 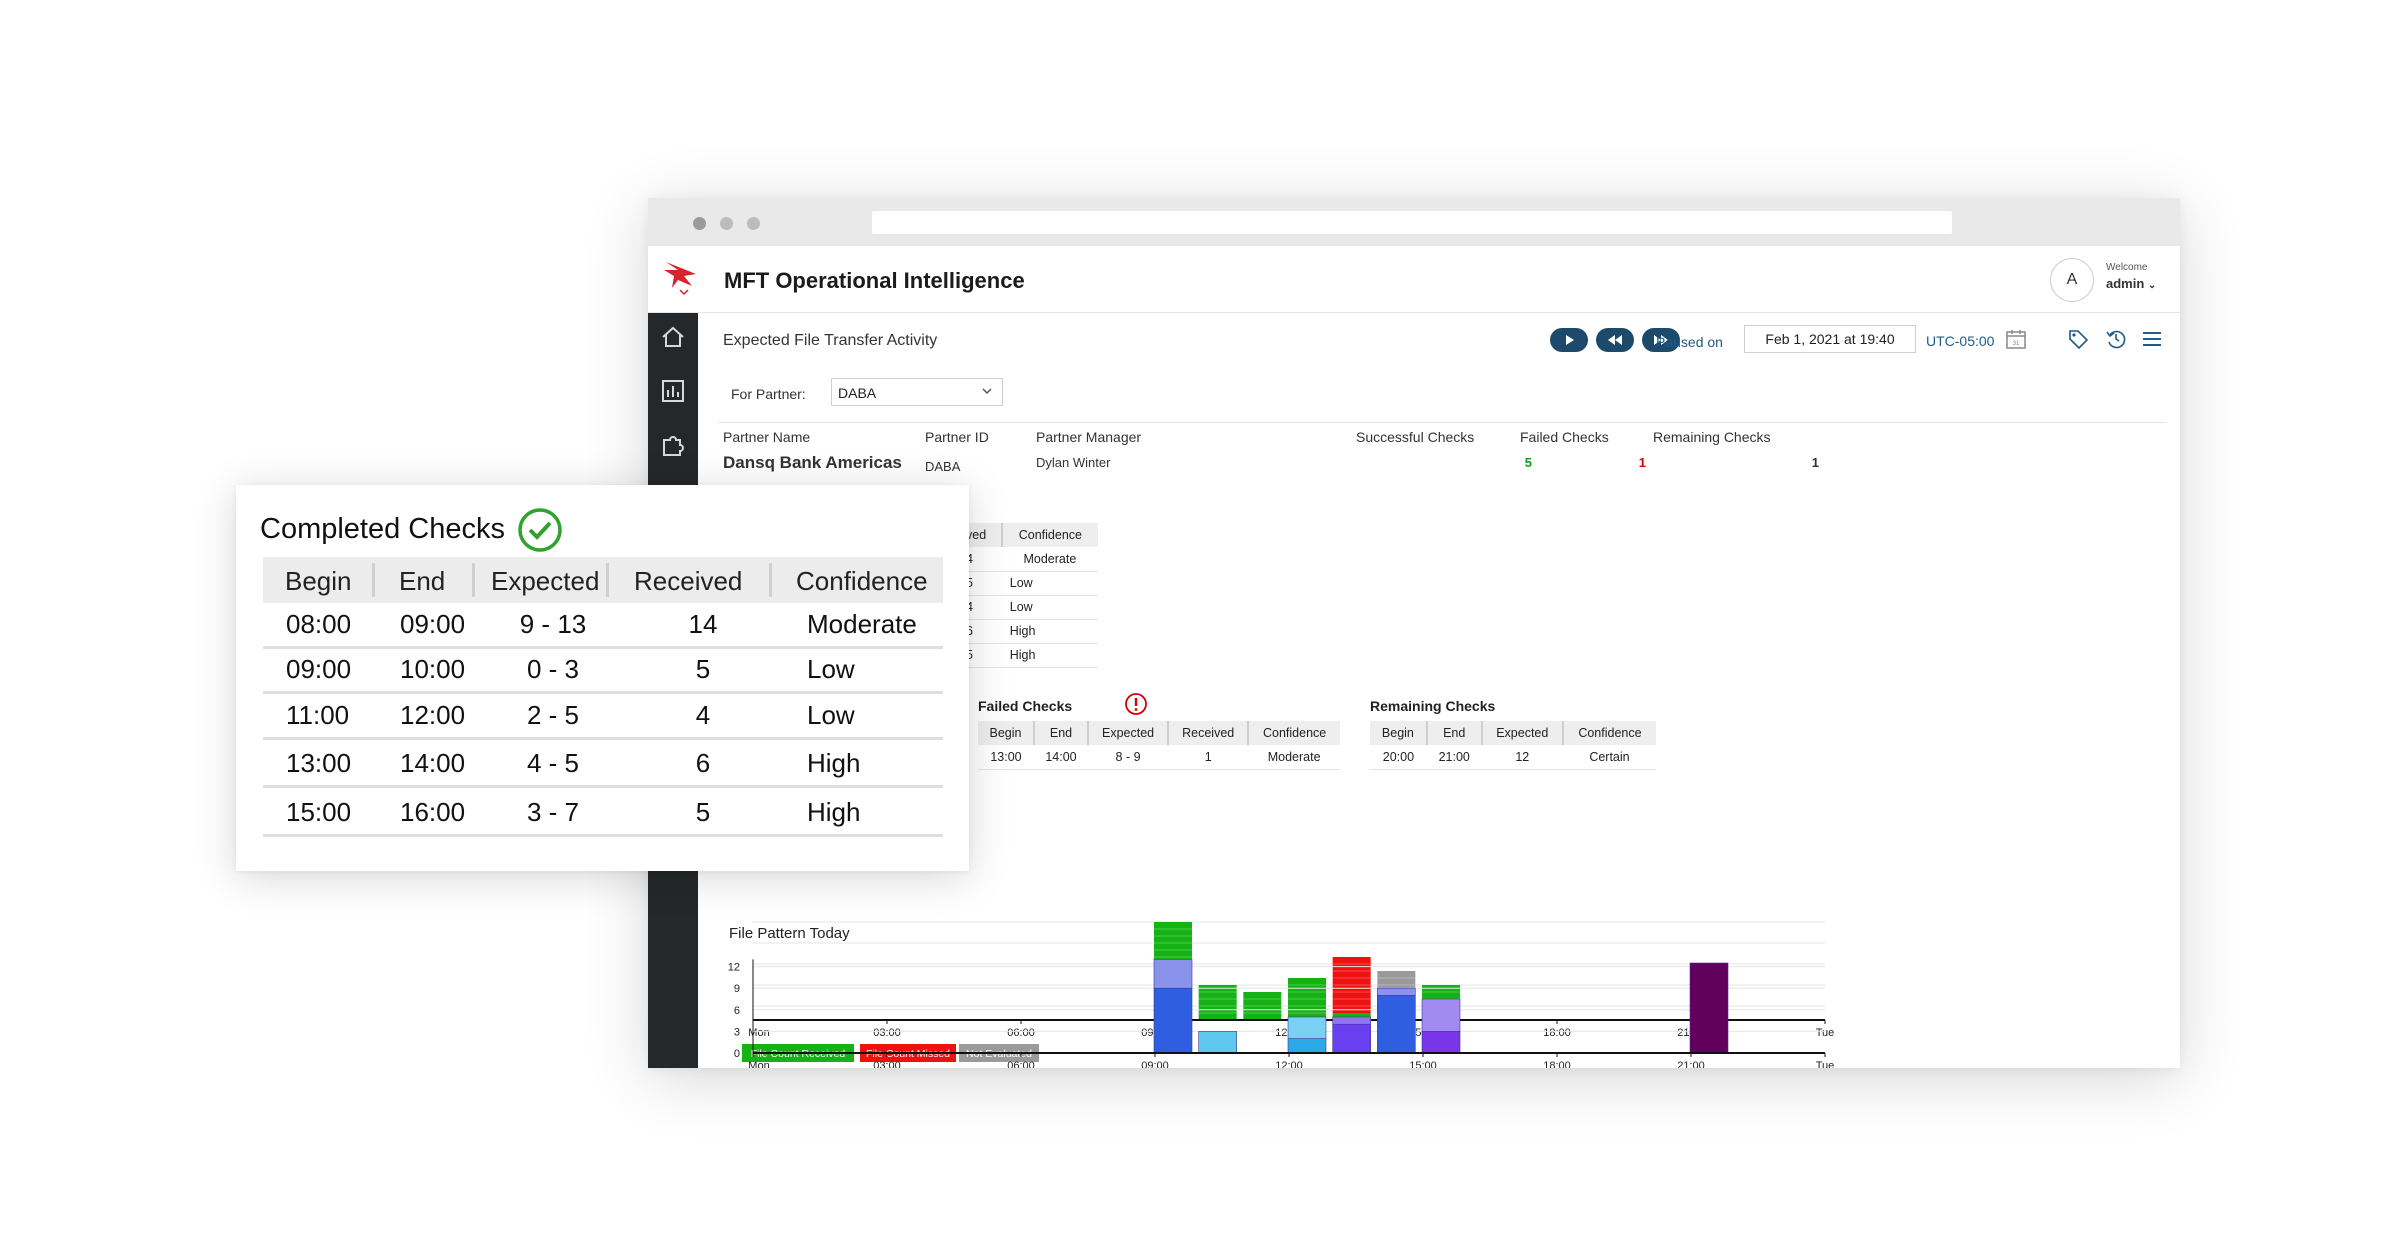 I want to click on x-tick-label: 21:00, so click(x=1691, y=1064).